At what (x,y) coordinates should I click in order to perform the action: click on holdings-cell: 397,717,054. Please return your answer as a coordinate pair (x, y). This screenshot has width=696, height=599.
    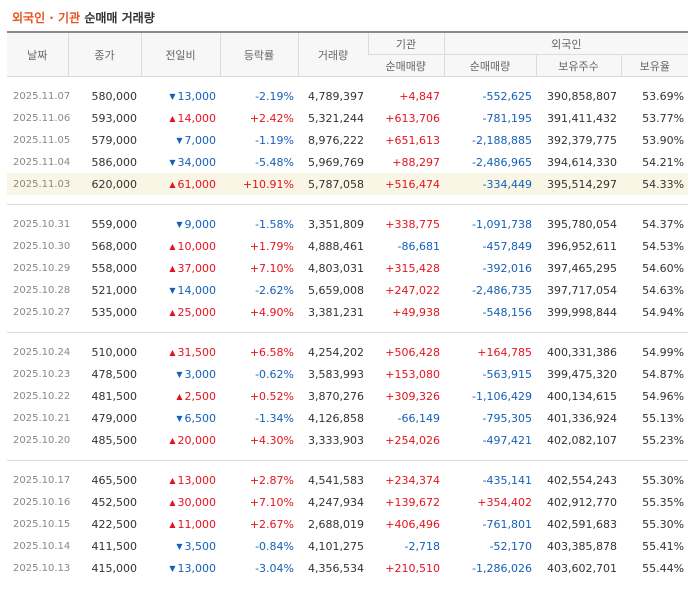
    Looking at the image, I should click on (582, 290).